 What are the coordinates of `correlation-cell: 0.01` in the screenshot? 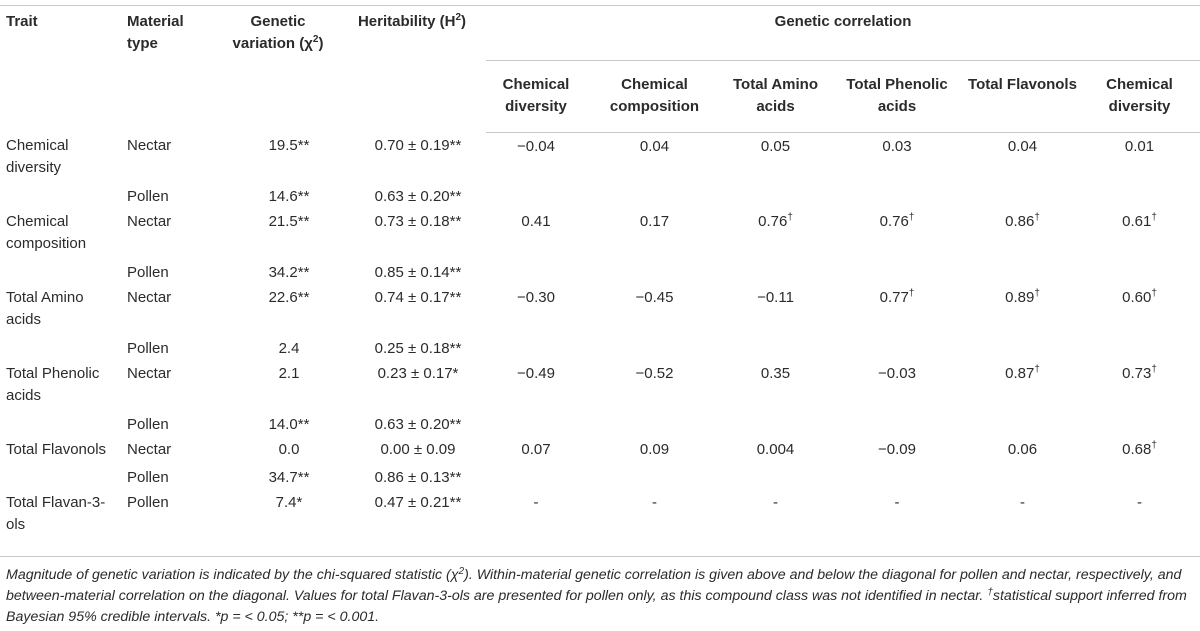 It's located at (1139, 157).